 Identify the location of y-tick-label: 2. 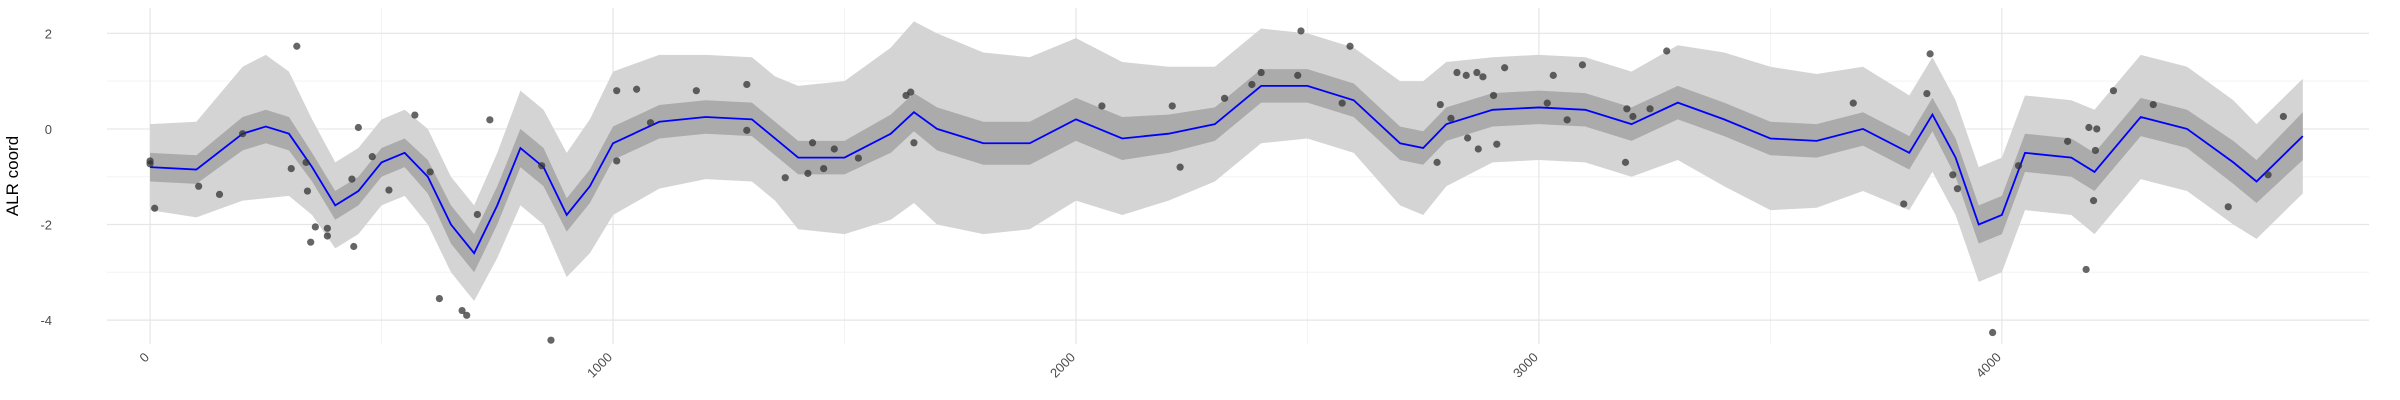
(48, 33).